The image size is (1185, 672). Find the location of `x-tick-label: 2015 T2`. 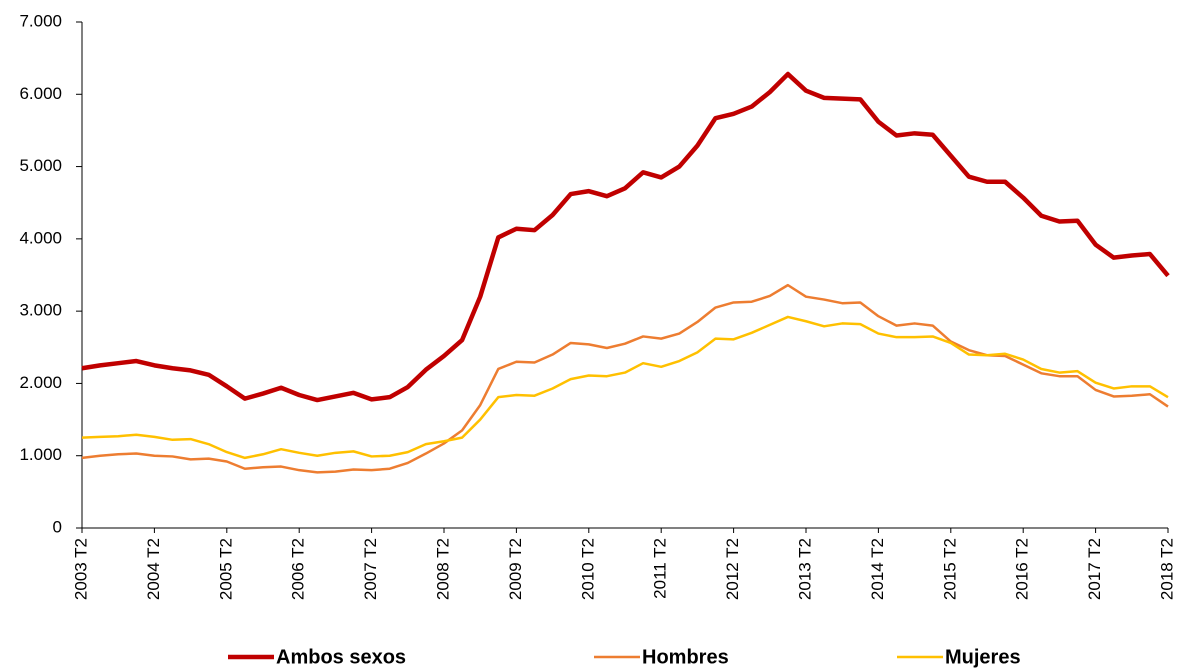

x-tick-label: 2015 T2 is located at coordinates (949, 569).